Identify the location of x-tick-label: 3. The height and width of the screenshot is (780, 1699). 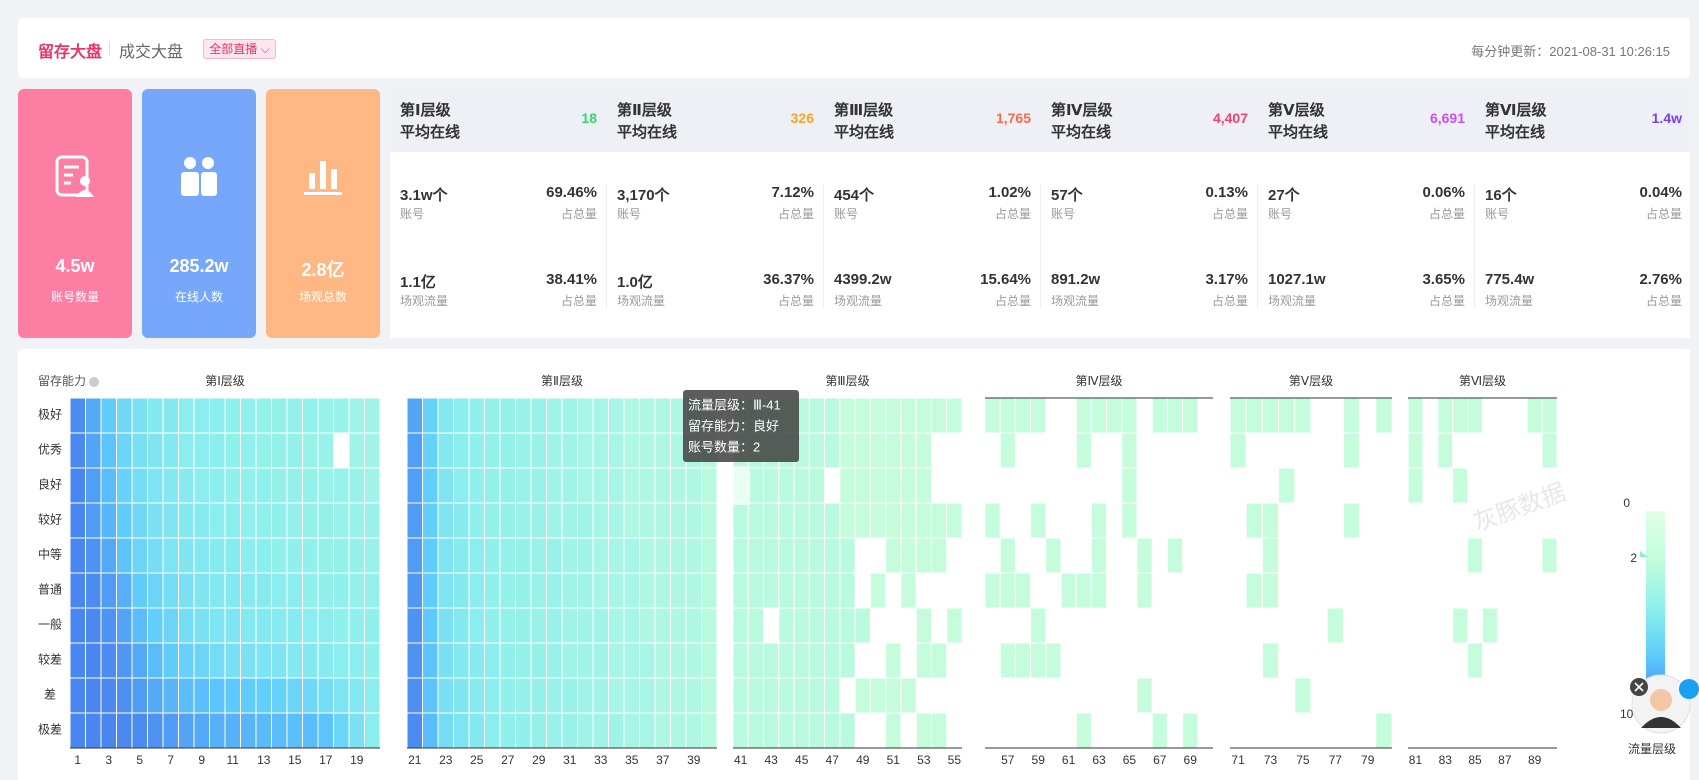
(108, 760).